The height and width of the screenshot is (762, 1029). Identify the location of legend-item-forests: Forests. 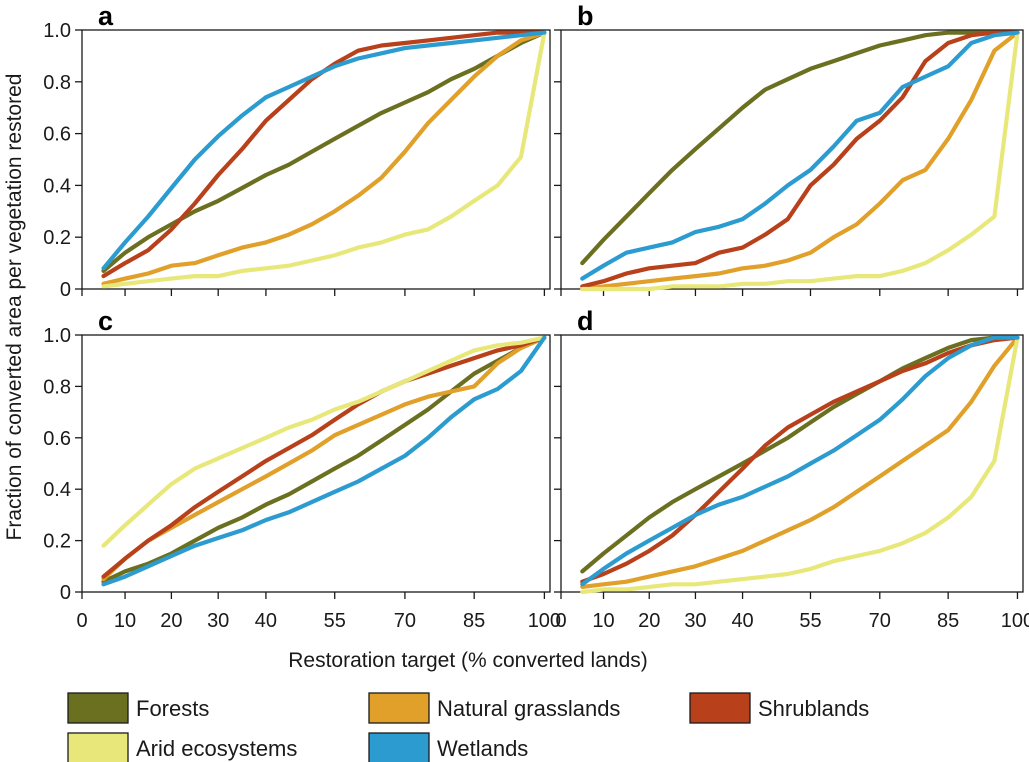
(138, 708).